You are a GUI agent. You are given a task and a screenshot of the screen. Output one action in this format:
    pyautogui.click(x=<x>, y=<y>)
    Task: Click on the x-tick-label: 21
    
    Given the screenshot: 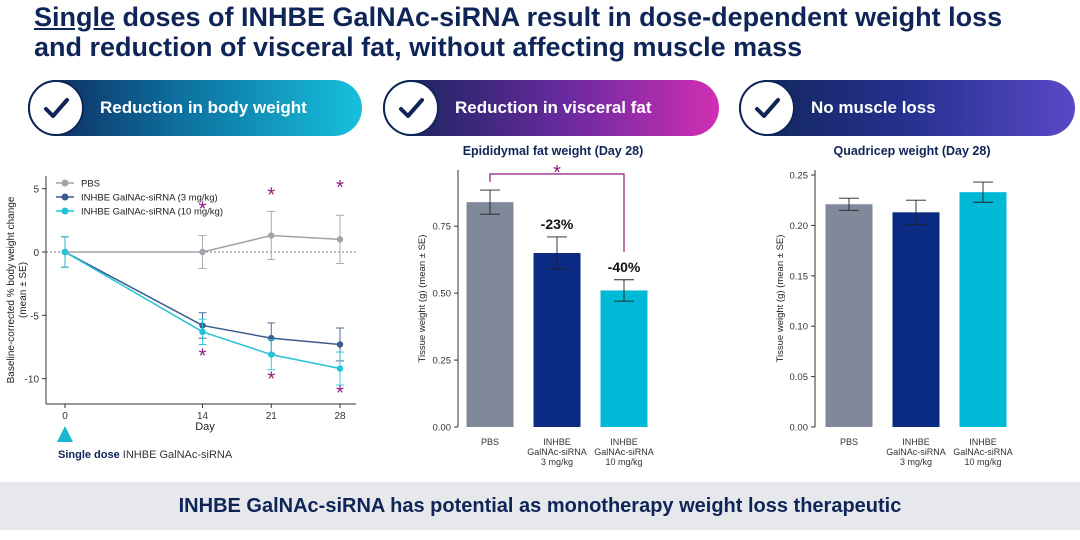 What is the action you would take?
    pyautogui.click(x=272, y=416)
    